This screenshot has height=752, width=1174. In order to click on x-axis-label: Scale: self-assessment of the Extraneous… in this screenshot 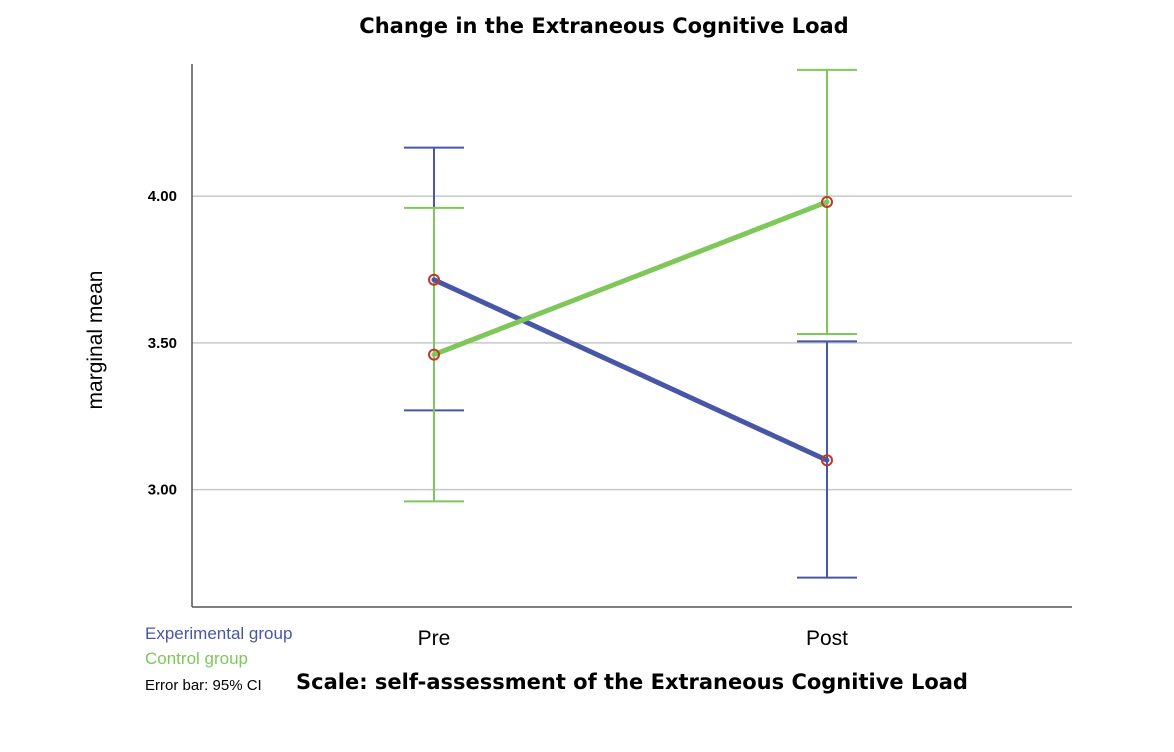, I will do `click(632, 682)`.